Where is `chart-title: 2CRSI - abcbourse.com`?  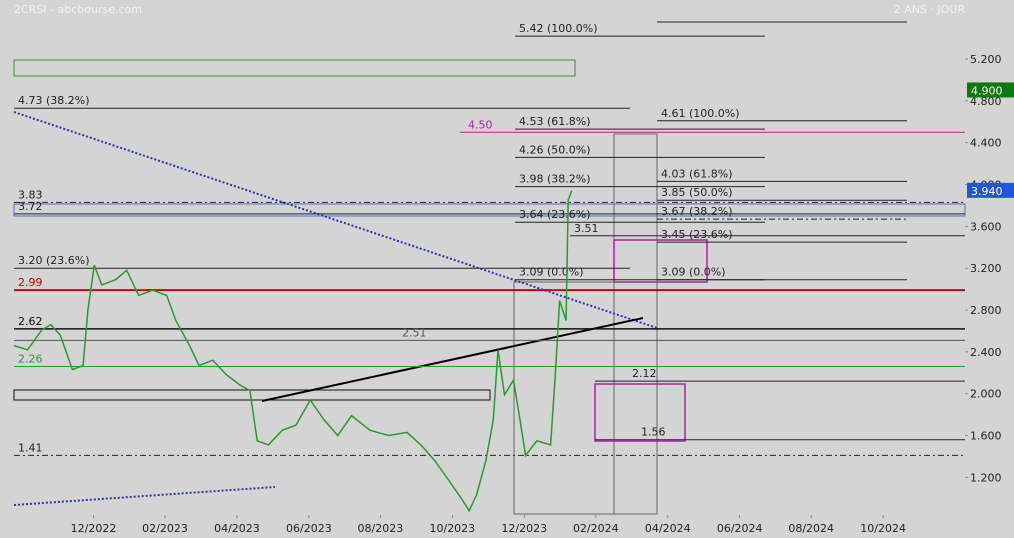 chart-title: 2CRSI - abcbourse.com is located at coordinates (78, 9).